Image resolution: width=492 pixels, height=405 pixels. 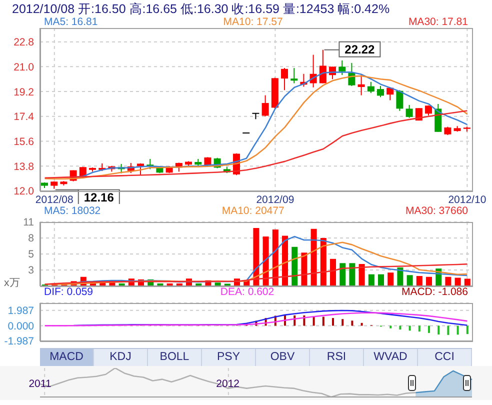 What do you see at coordinates (54, 200) in the screenshot?
I see `x-tick-label: 2012/08` at bounding box center [54, 200].